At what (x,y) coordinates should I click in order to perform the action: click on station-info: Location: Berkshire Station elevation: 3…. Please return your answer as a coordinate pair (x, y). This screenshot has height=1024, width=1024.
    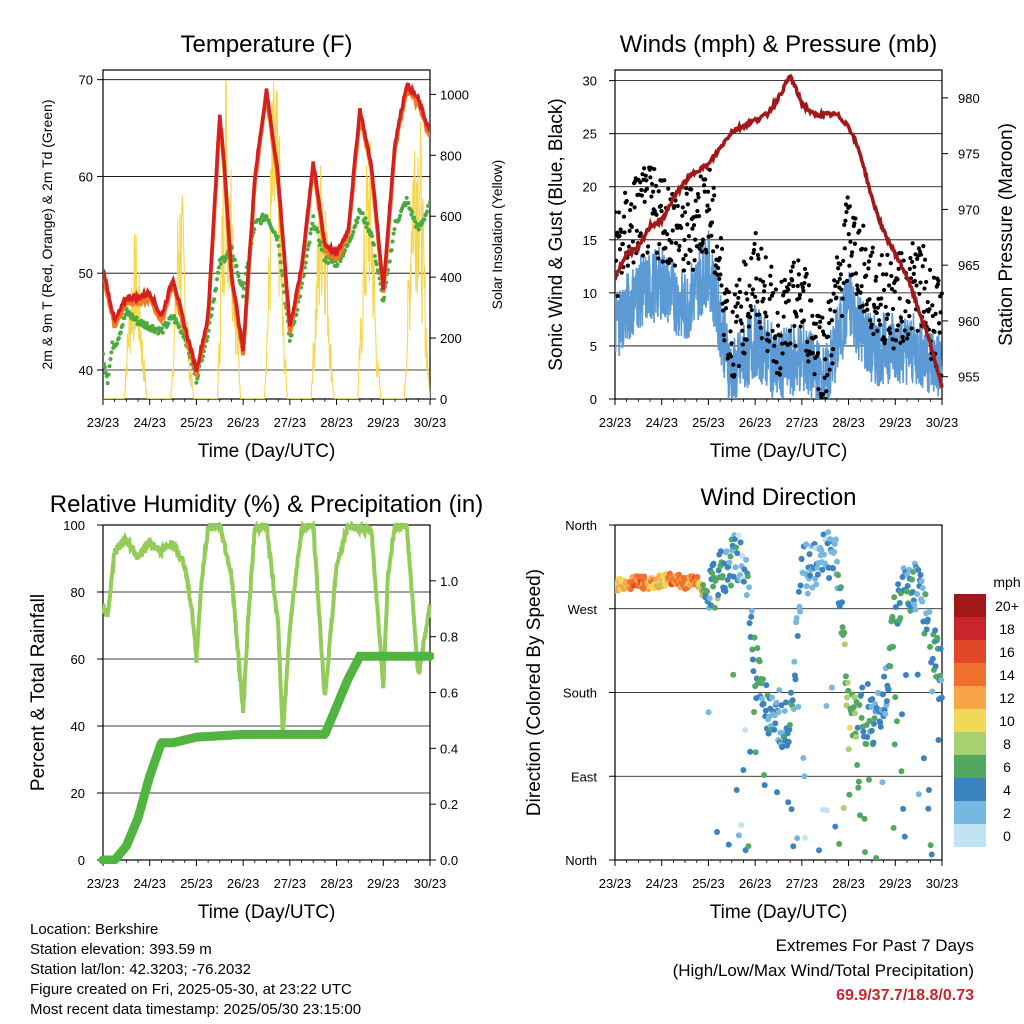
    Looking at the image, I should click on (195, 970).